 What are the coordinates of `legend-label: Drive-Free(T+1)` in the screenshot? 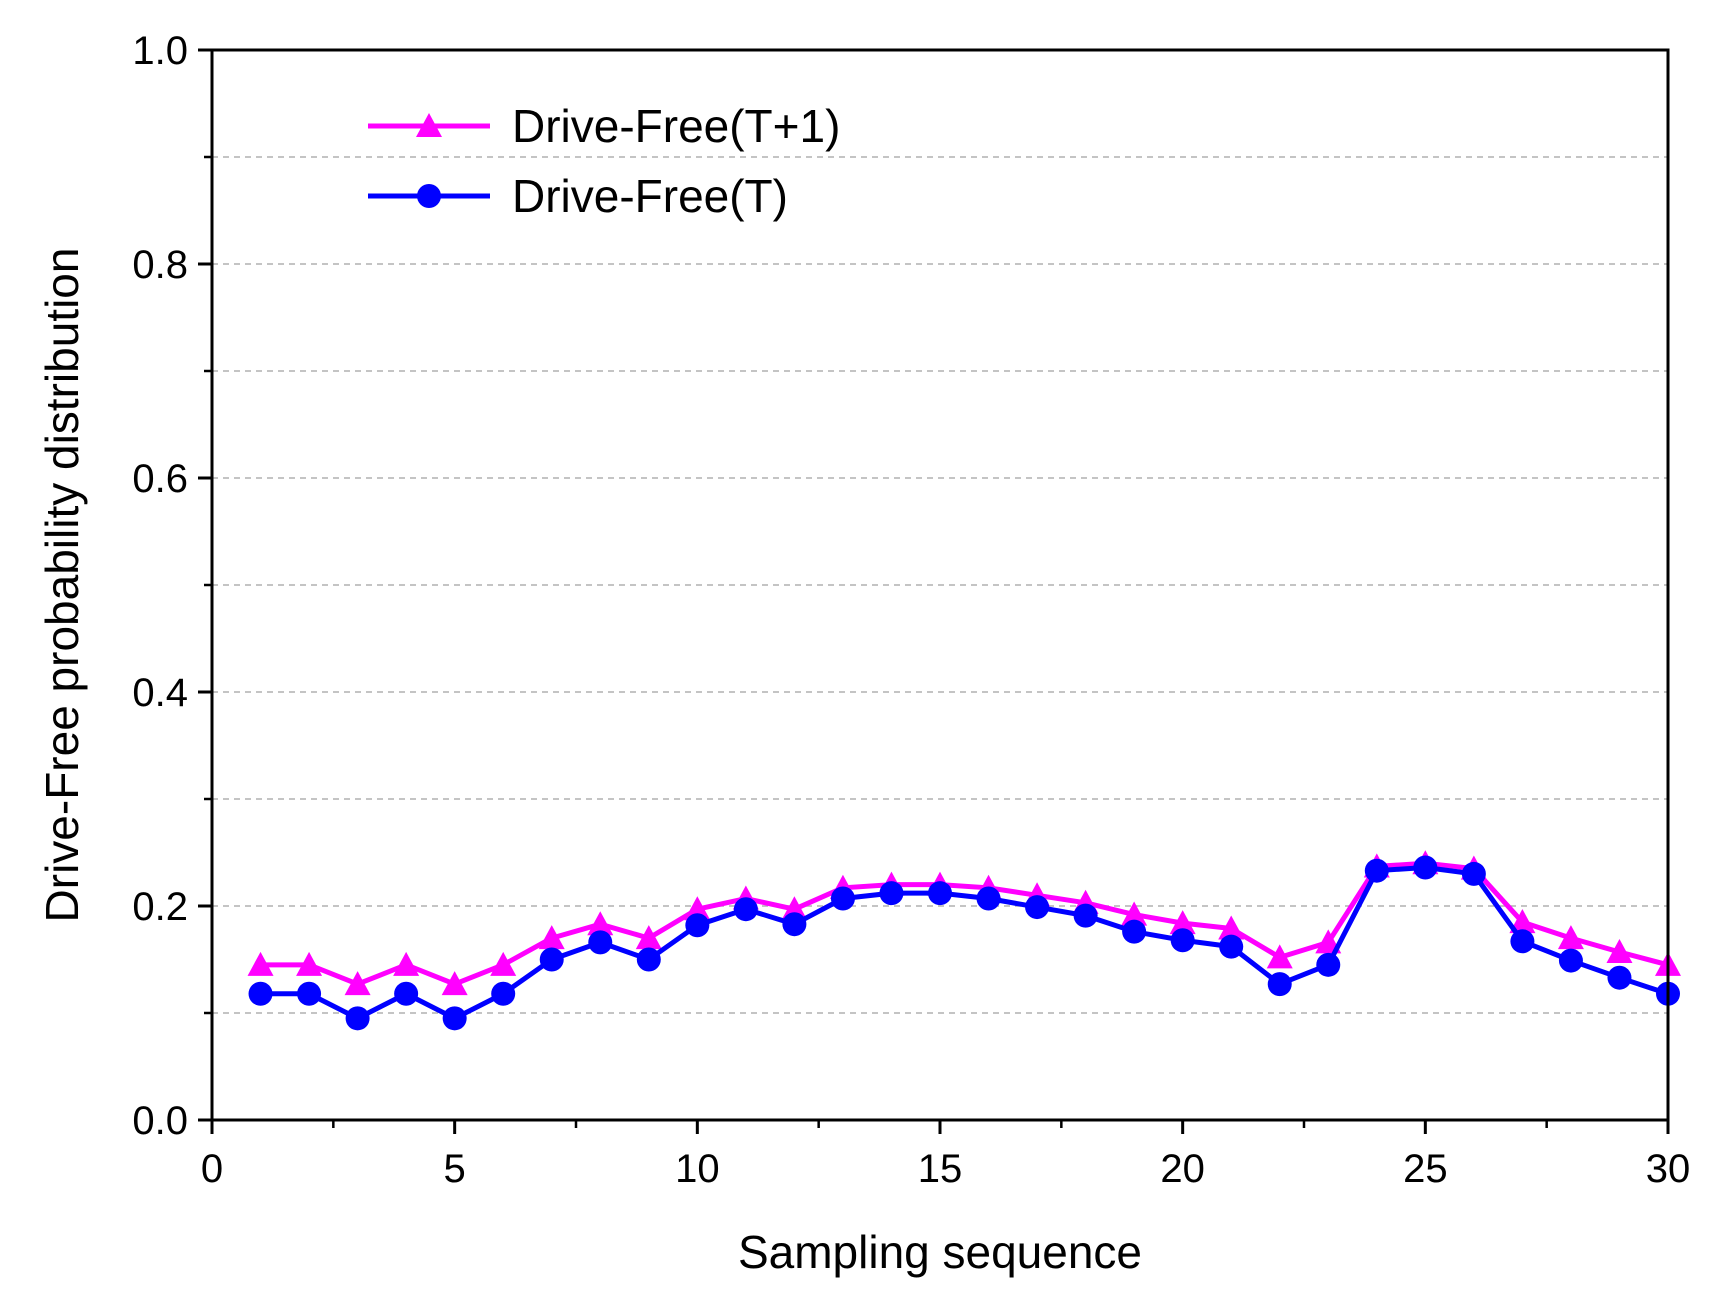 It's located at (676, 126).